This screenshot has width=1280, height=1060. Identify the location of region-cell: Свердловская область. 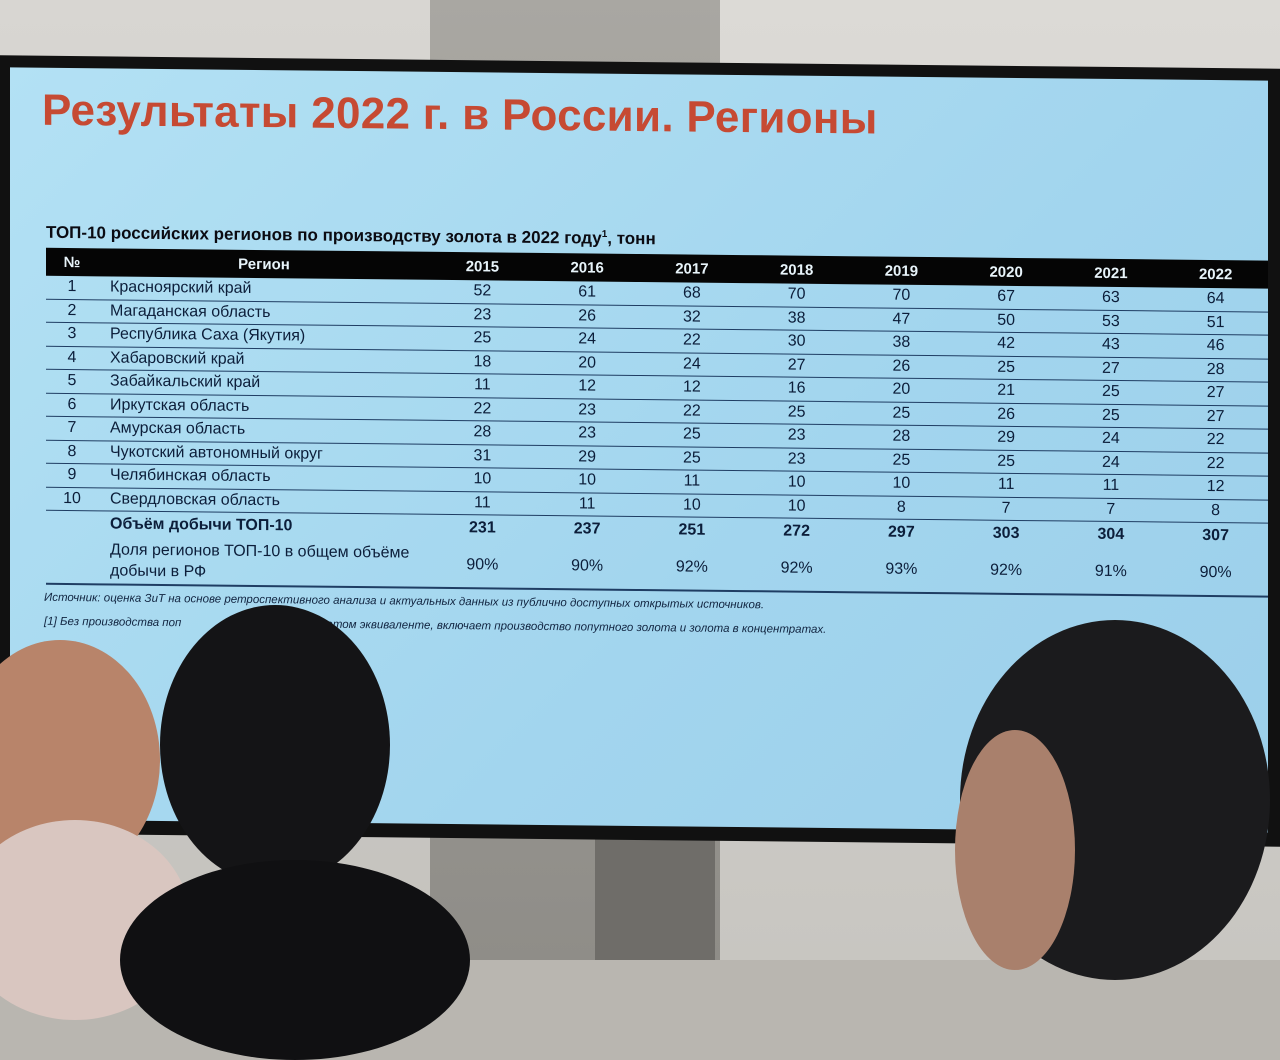
(264, 501).